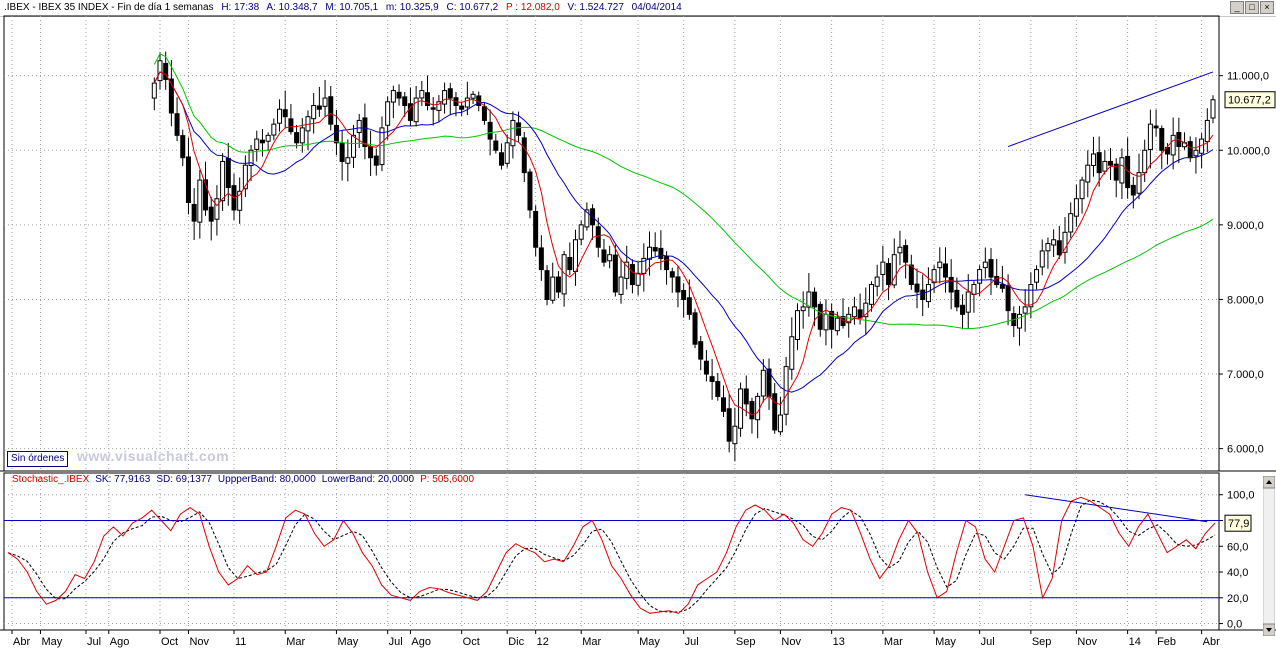  Describe the element at coordinates (656, 7) in the screenshot. I see `header-date: 04/04/2014` at that location.